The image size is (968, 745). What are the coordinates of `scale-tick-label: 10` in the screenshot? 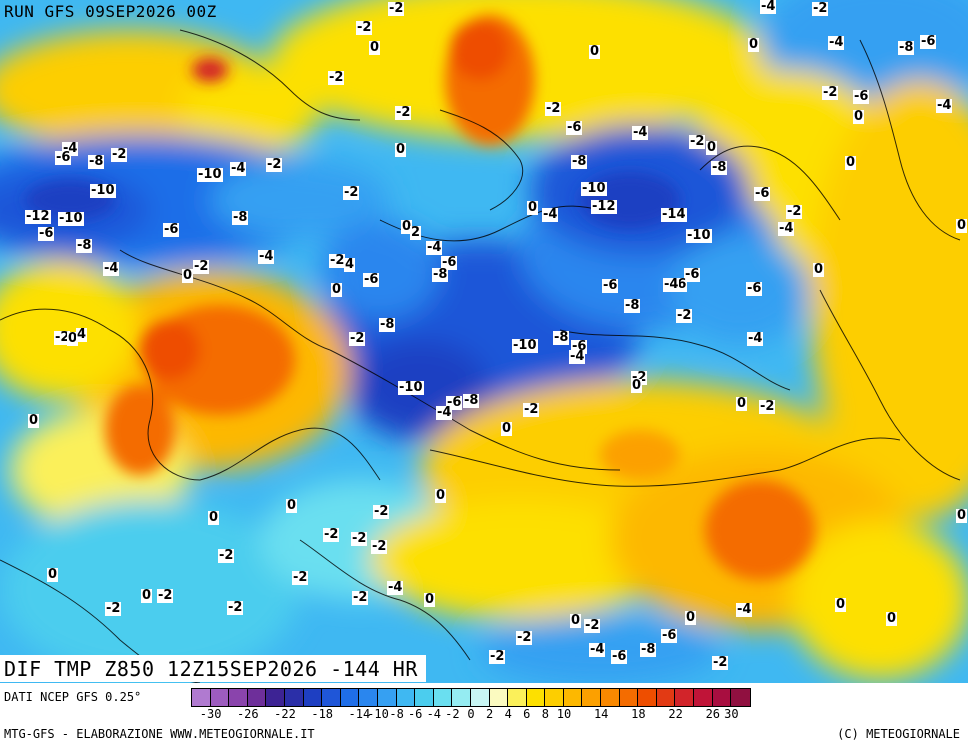 It's located at (564, 714).